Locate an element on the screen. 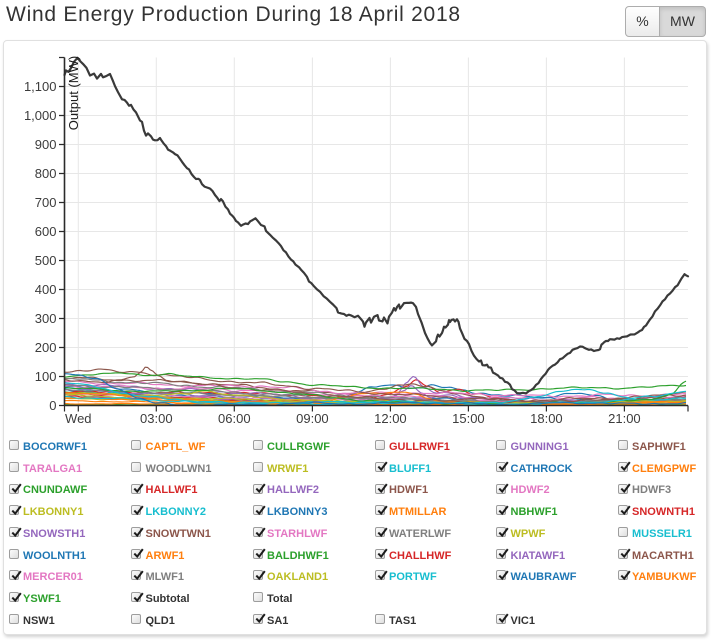 Image resolution: width=713 pixels, height=641 pixels. svg-text: 900 is located at coordinates (46, 144).